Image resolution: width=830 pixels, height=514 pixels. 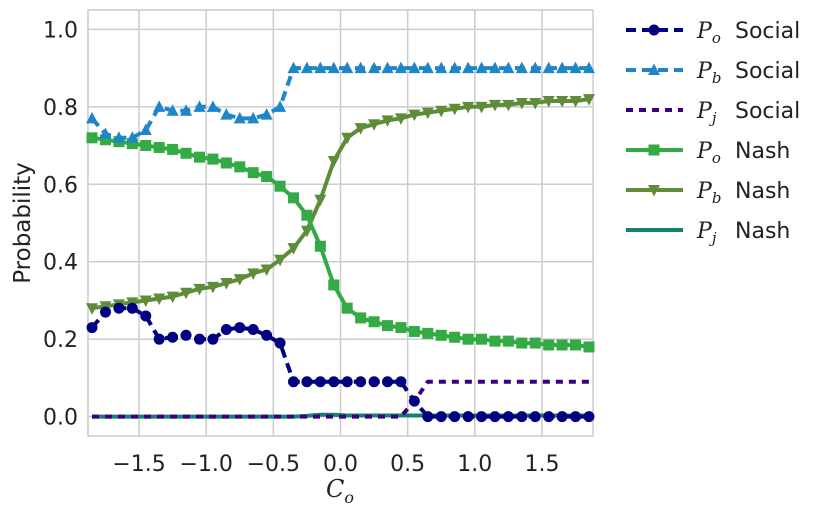 What do you see at coordinates (762, 231) in the screenshot?
I see `legend-label: Nash` at bounding box center [762, 231].